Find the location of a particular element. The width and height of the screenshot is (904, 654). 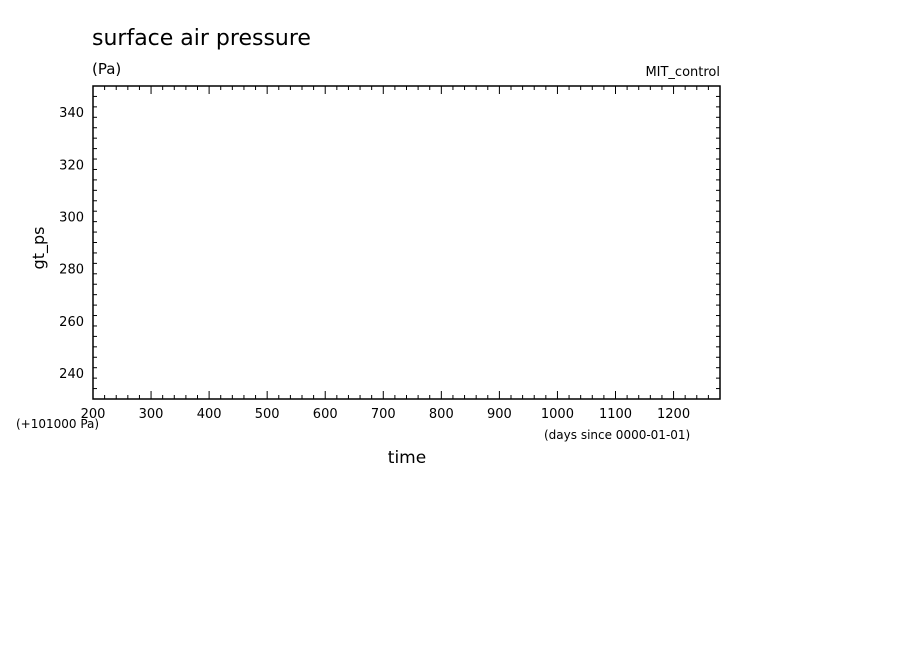

y-tick-label: 320 is located at coordinates (71, 165).